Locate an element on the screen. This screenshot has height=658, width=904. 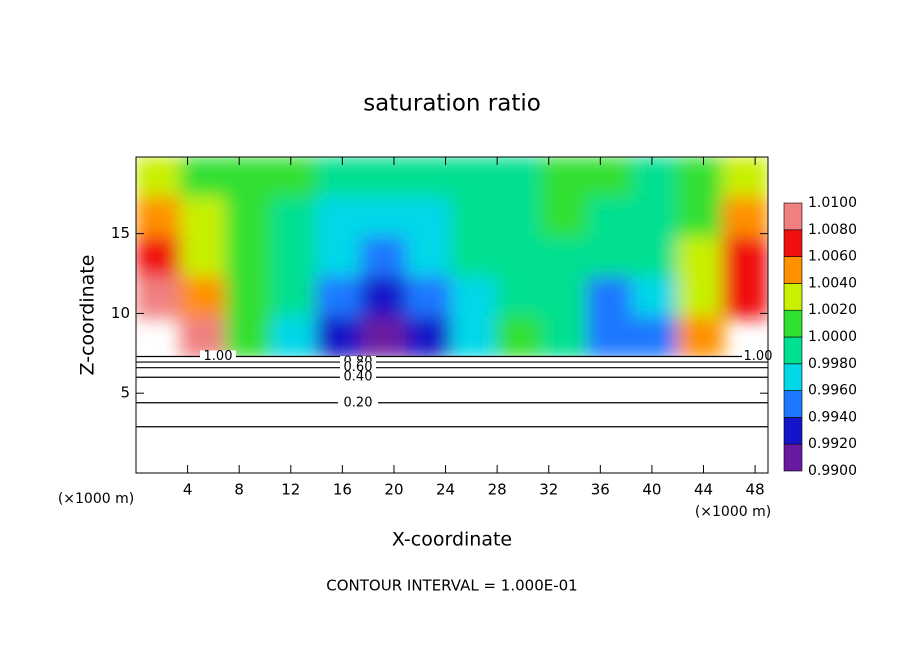
x-tick-label: 40 is located at coordinates (651, 490).